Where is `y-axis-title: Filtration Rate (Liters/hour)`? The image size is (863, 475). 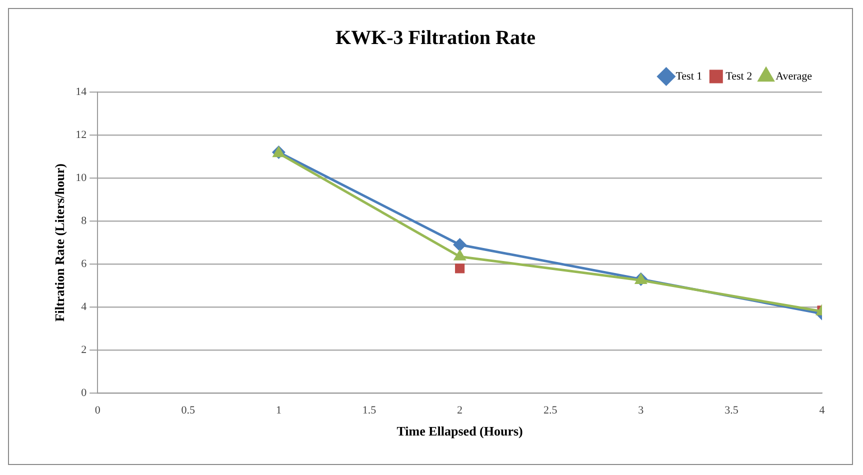
y-axis-title: Filtration Rate (Liters/hour) is located at coordinates (60, 243).